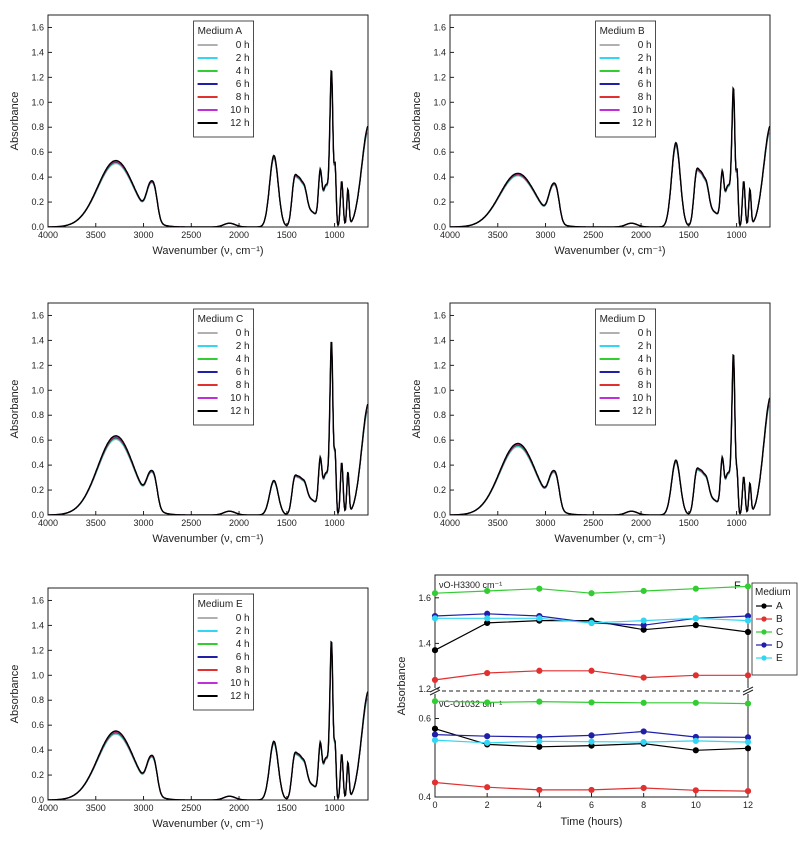  What do you see at coordinates (37, 77) in the screenshot?
I see `y-tick-label: 1.2` at bounding box center [37, 77].